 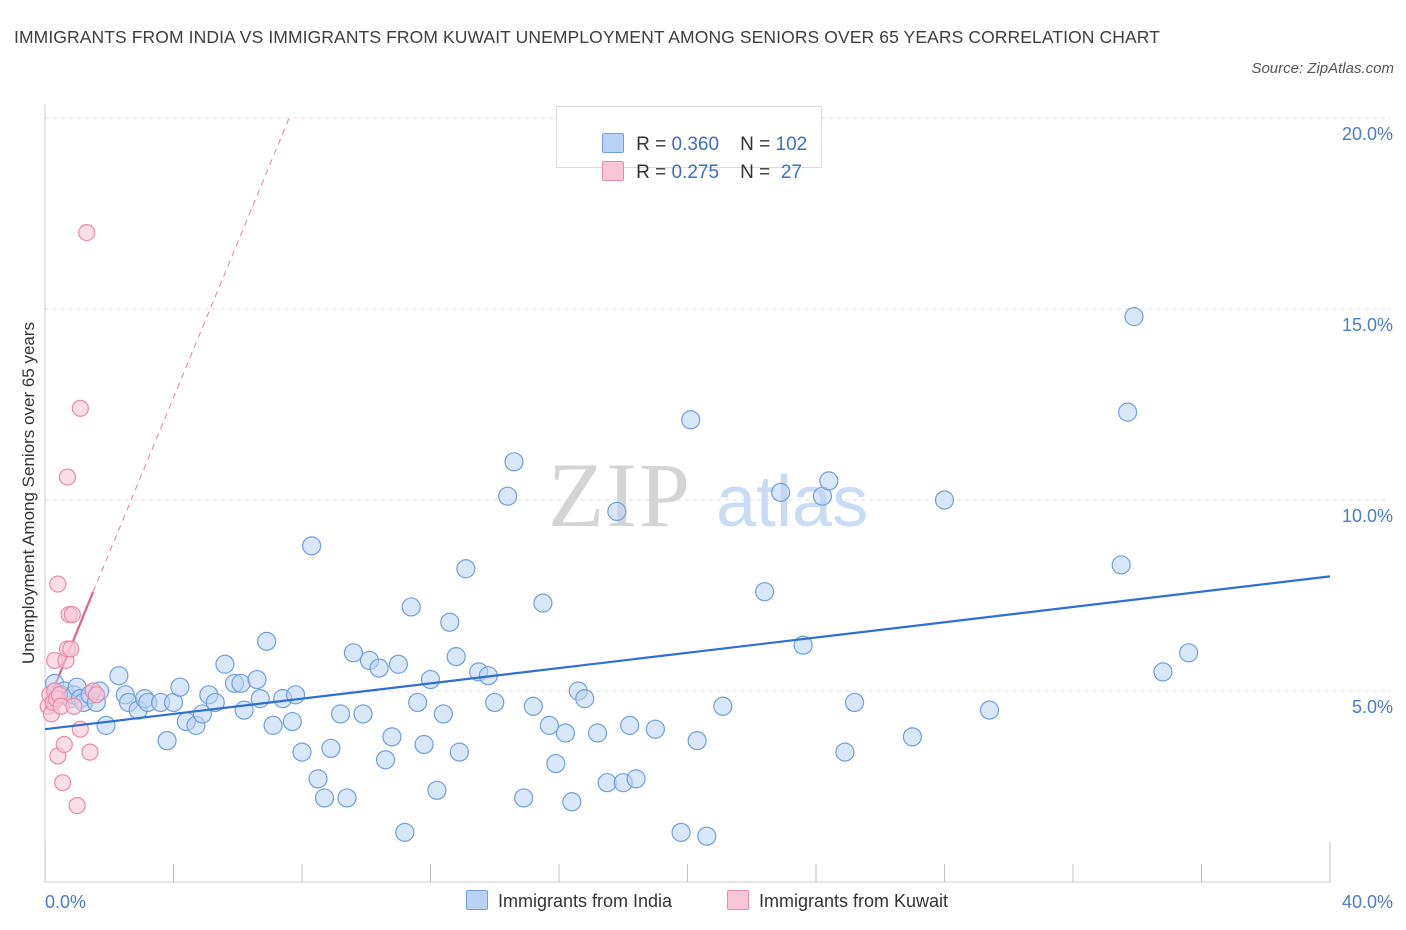 I want to click on kuwait-n-value: 27, so click(x=788, y=172).